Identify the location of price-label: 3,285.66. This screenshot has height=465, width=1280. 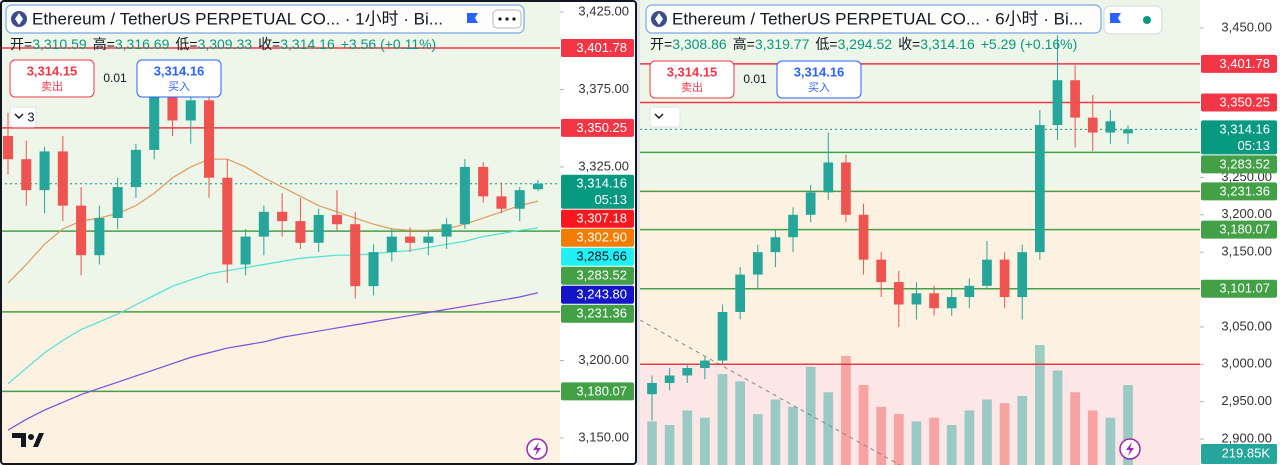
(601, 256).